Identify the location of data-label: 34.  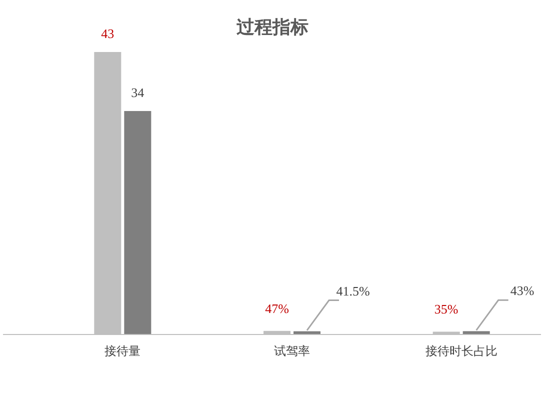
(137, 92).